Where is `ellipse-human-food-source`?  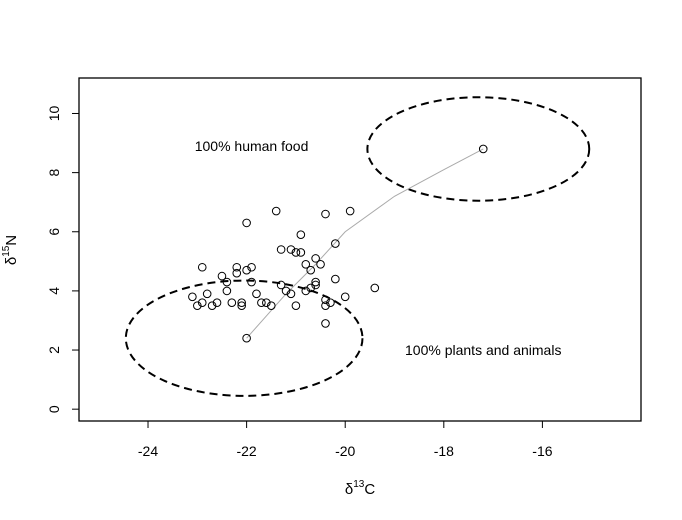
ellipse-human-food-source is located at coordinates (478, 149).